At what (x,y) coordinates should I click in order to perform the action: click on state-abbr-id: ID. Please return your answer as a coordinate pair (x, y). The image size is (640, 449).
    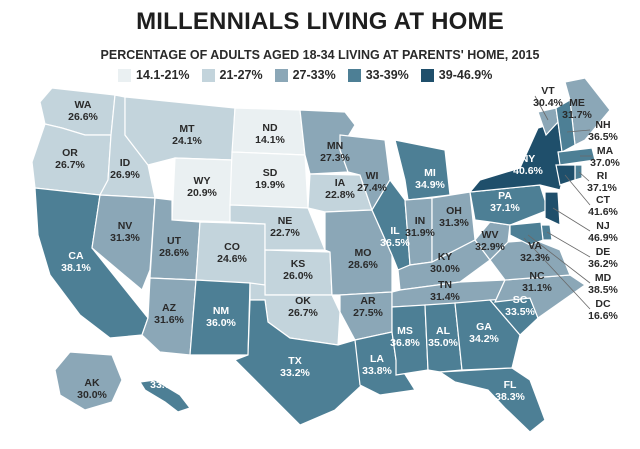
    Looking at the image, I should click on (125, 163).